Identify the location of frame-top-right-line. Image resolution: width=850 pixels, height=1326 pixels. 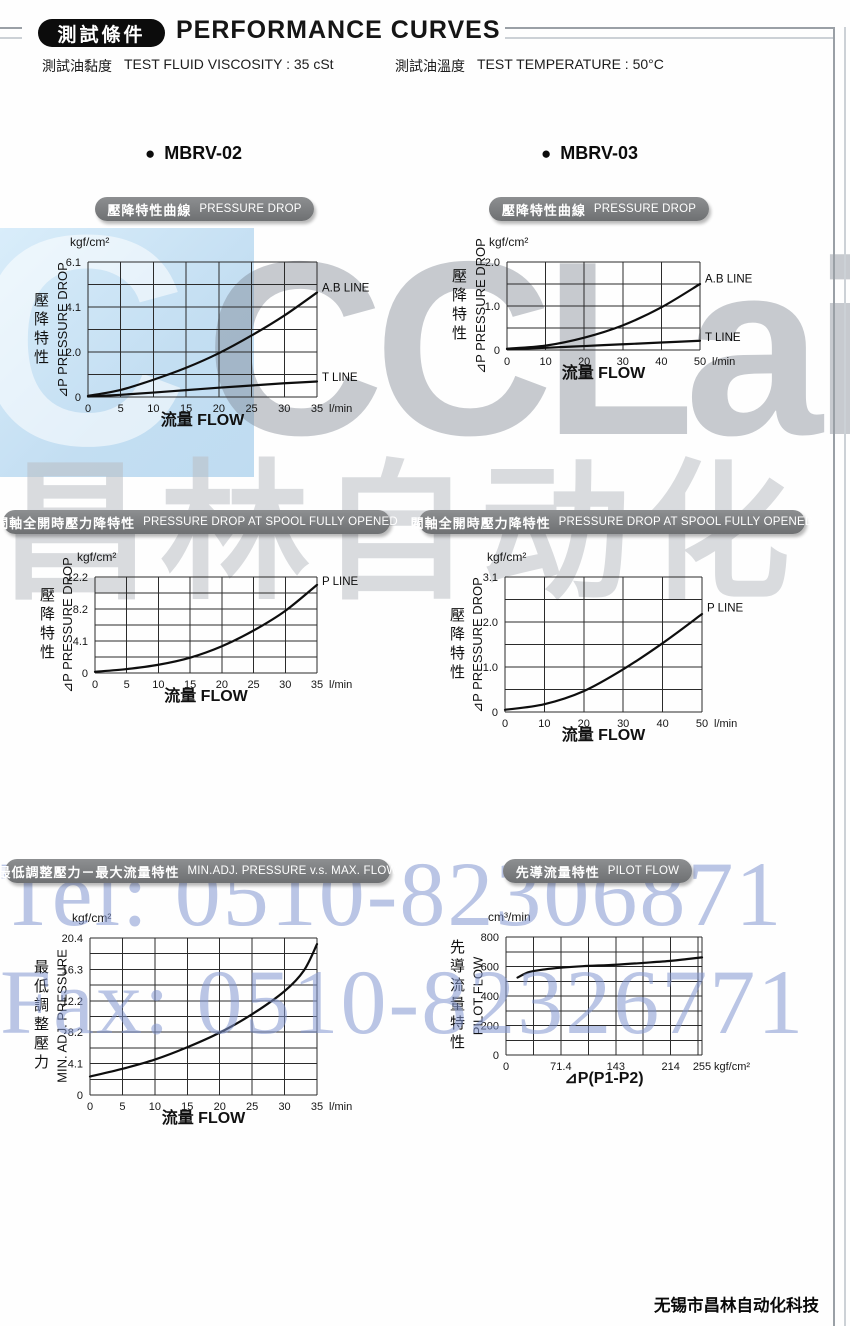
(653, 33).